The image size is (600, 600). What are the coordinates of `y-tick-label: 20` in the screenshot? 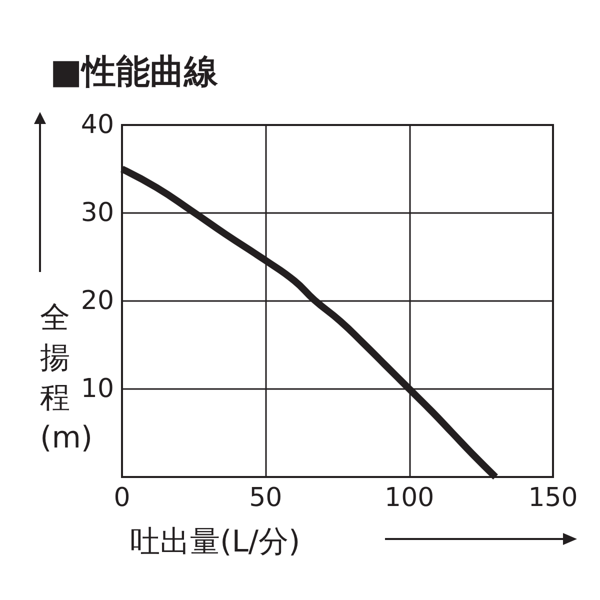 It's located at (97, 301).